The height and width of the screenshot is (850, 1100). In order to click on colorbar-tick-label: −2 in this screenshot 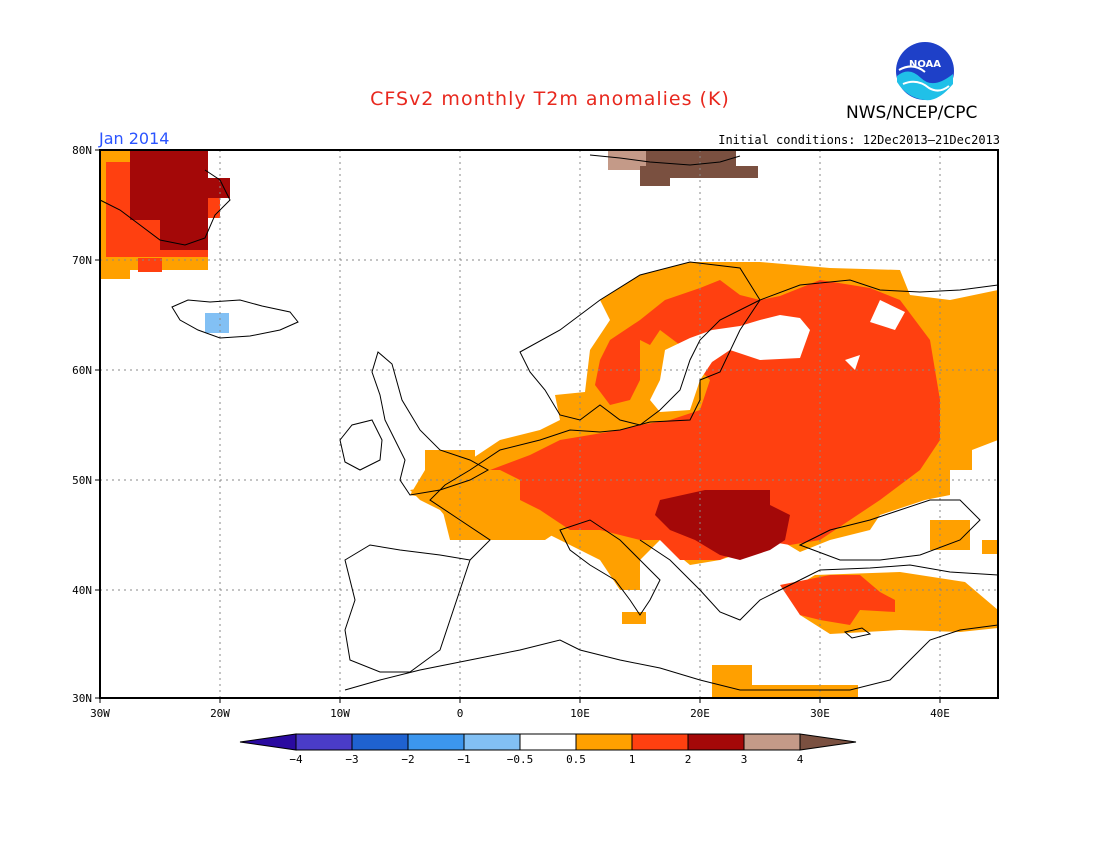, I will do `click(407, 759)`.